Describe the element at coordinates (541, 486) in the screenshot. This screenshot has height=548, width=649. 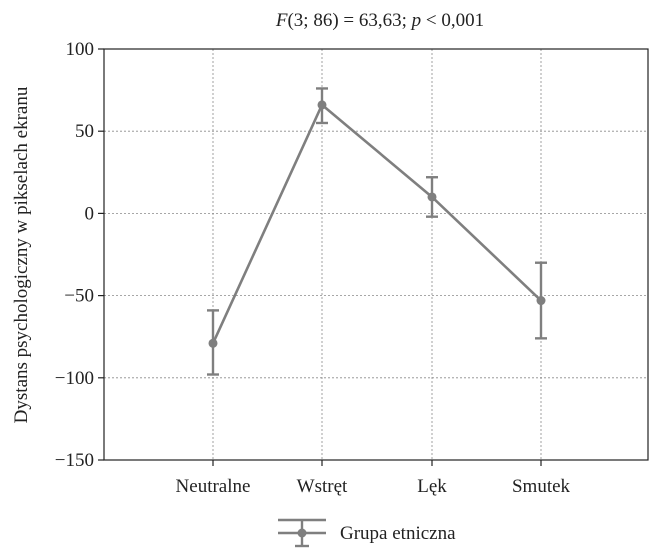
I see `x-tick-label: Smutek` at that location.